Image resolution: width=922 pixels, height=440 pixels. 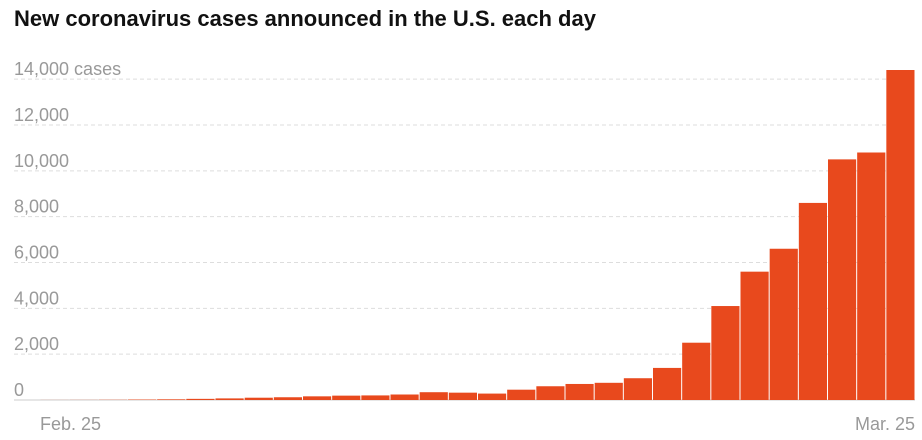 What do you see at coordinates (41, 161) in the screenshot?
I see `y-tick-label: 10,000` at bounding box center [41, 161].